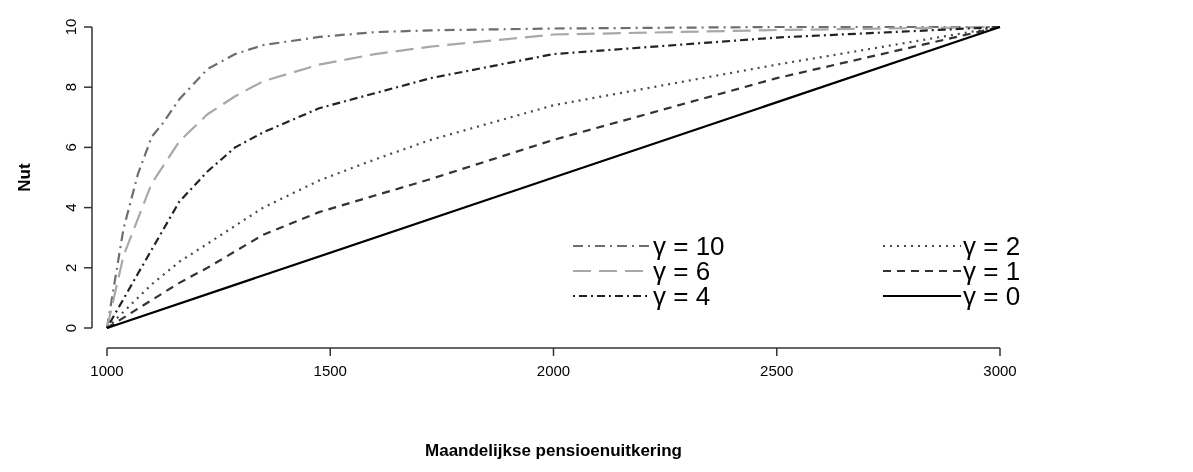  Describe the element at coordinates (553, 370) in the screenshot. I see `x-tick-label: 2000` at that location.